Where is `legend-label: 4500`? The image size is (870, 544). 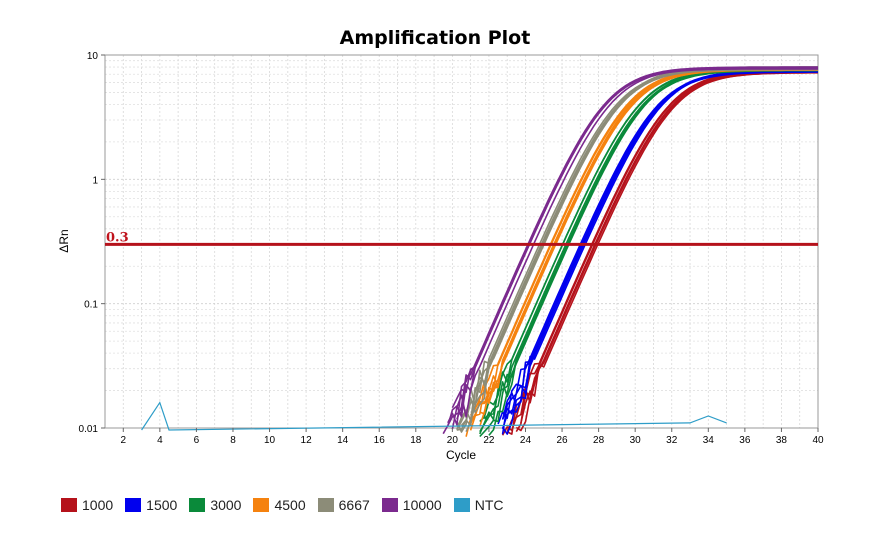
legend-label: 4500 is located at coordinates (290, 505).